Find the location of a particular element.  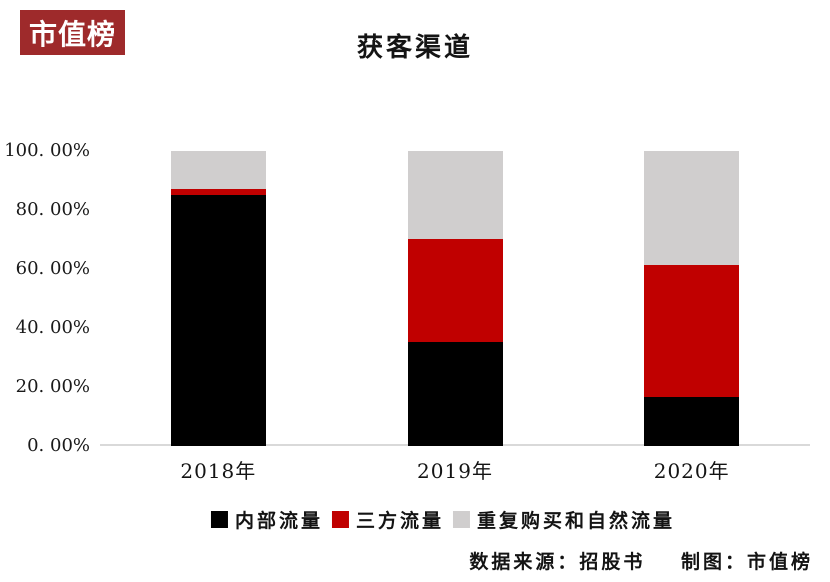

legend: 内部流量 三方流量 重复购买和自然流量 is located at coordinates (442, 519).